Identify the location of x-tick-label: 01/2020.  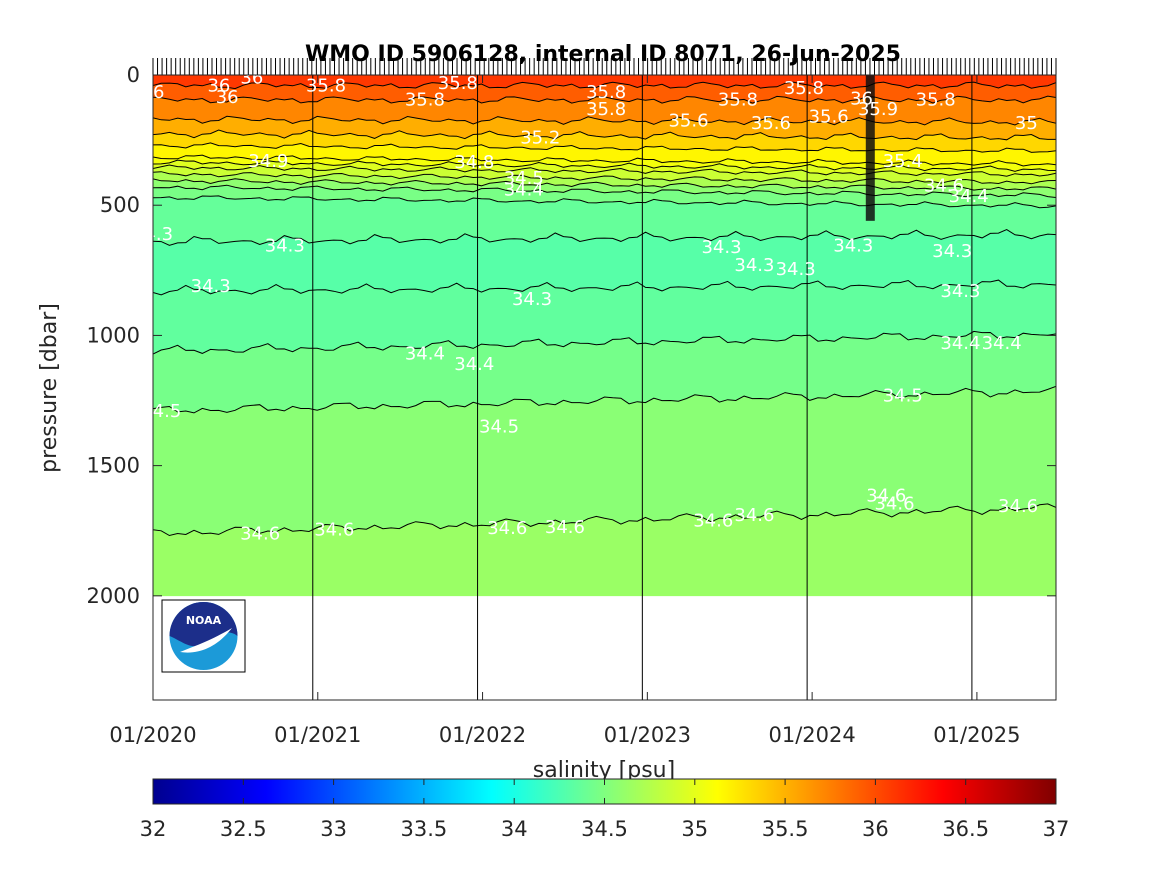
(152, 735).